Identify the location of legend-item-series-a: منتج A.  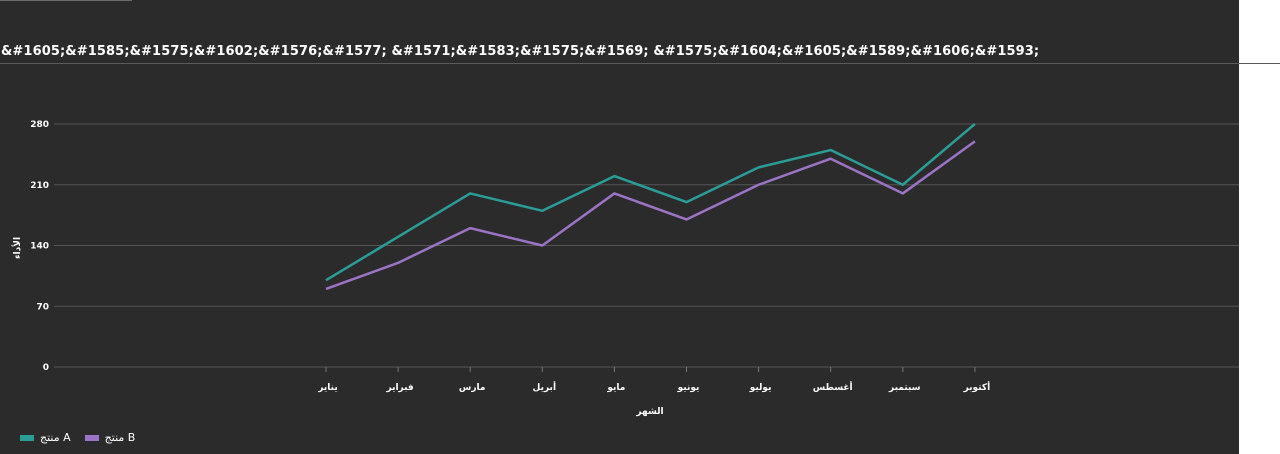
(45, 437).